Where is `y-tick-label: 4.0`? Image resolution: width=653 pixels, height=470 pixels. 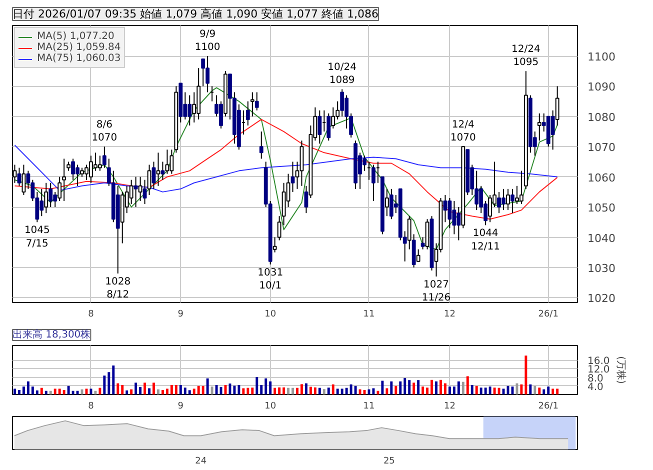 y-tick-label: 4.0 is located at coordinates (596, 387).